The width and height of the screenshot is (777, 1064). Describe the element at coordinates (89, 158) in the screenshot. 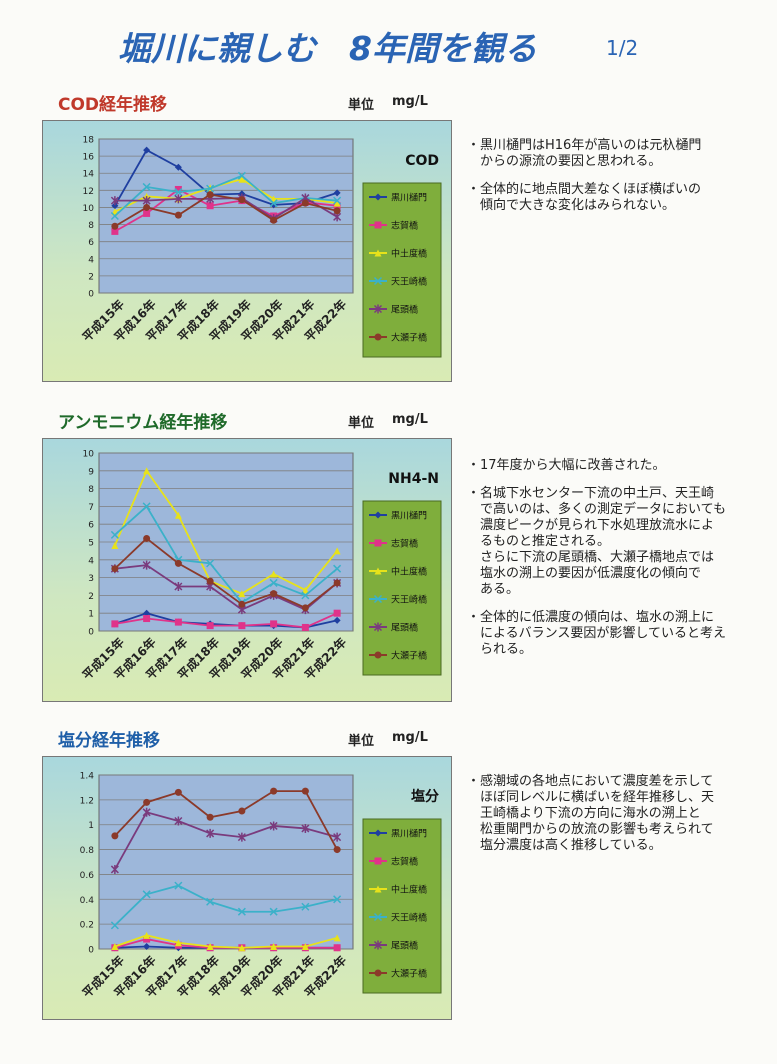

I see `y-tick-label: 16` at that location.